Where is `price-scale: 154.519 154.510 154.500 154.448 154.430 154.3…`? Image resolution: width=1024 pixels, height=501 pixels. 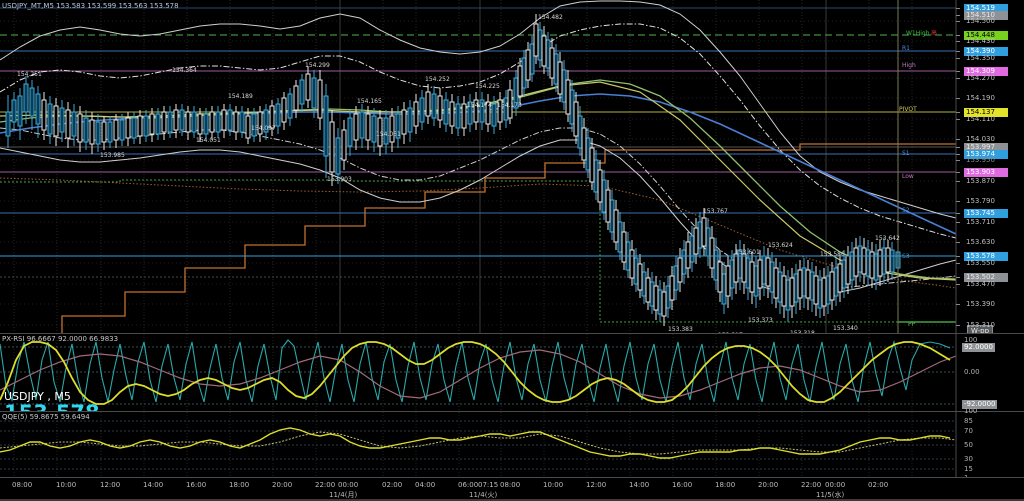 price-scale: 154.519 154.510 154.500 154.448 154.430 154.3… is located at coordinates (990, 167).